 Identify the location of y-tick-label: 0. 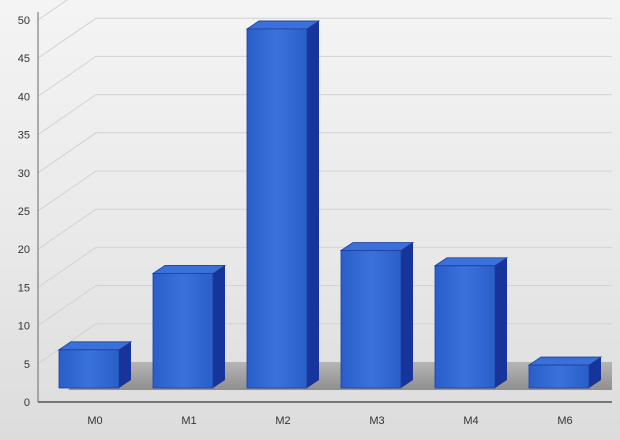
(27, 403).